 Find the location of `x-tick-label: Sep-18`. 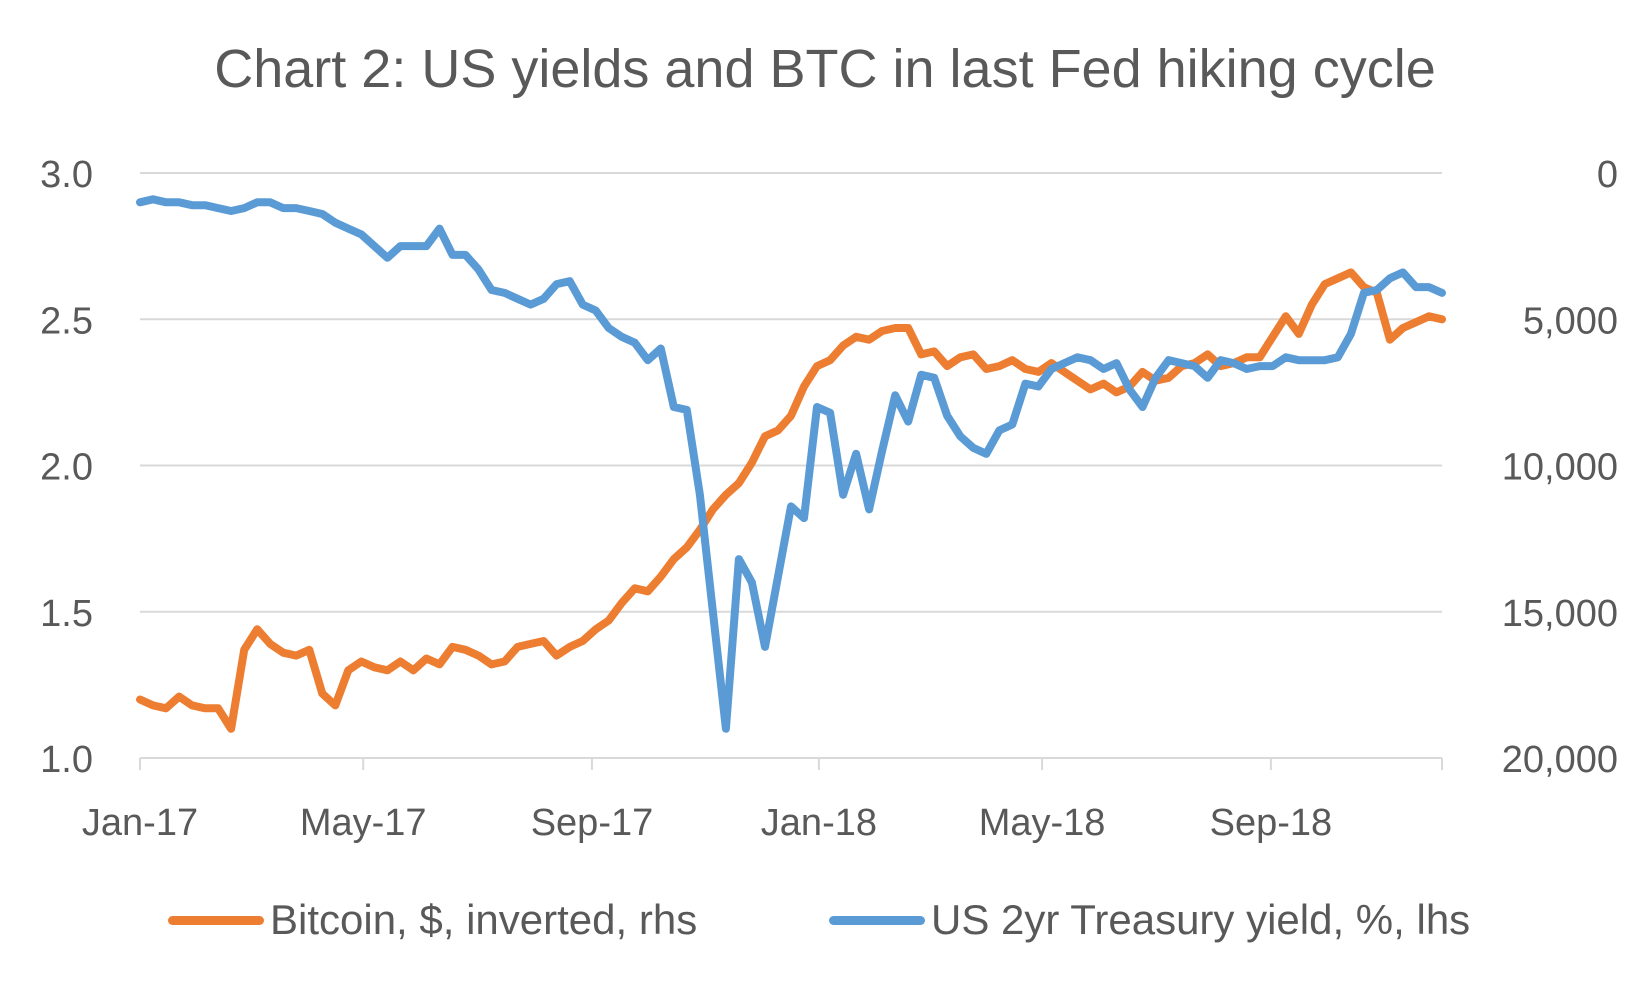

x-tick-label: Sep-18 is located at coordinates (1271, 823).